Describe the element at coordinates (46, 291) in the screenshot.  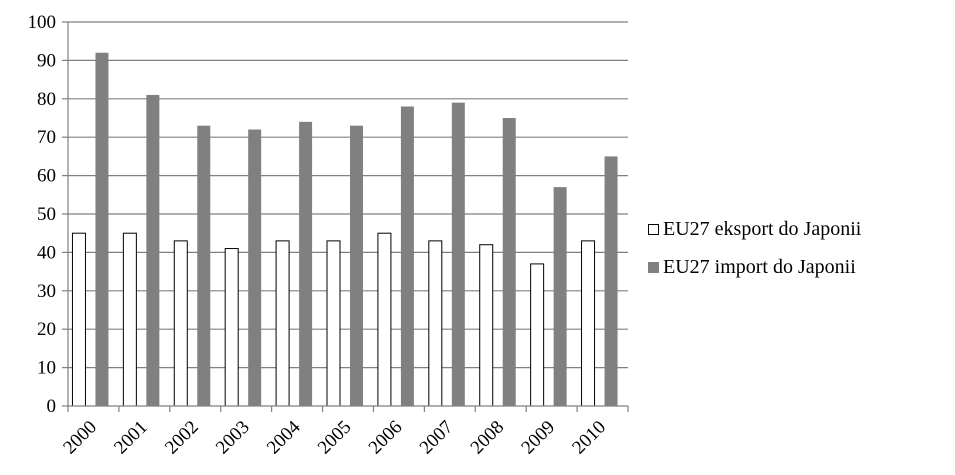
I see `y-tick-label: 30` at that location.